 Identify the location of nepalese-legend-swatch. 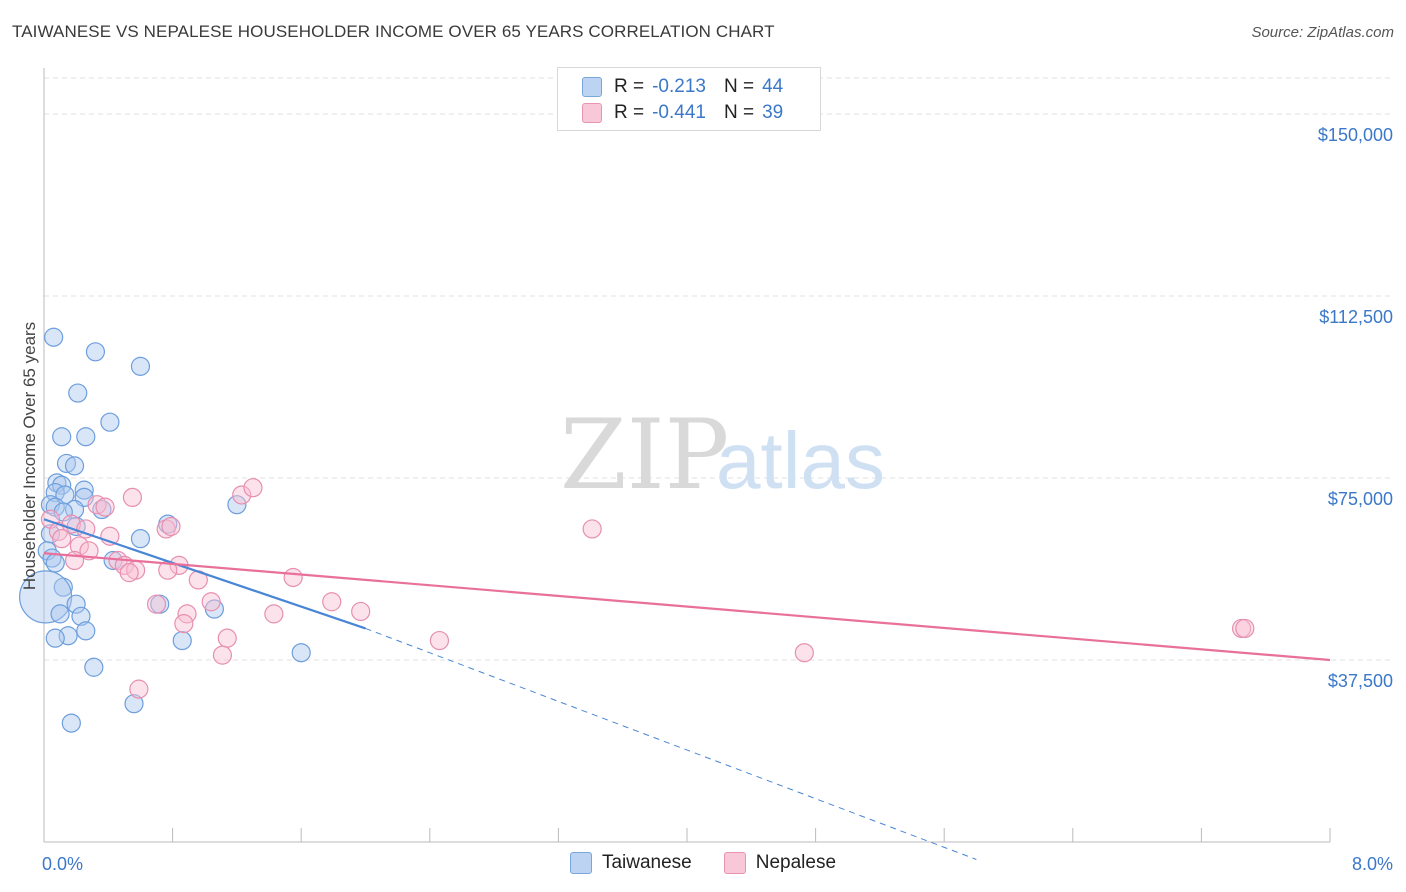
(734, 863).